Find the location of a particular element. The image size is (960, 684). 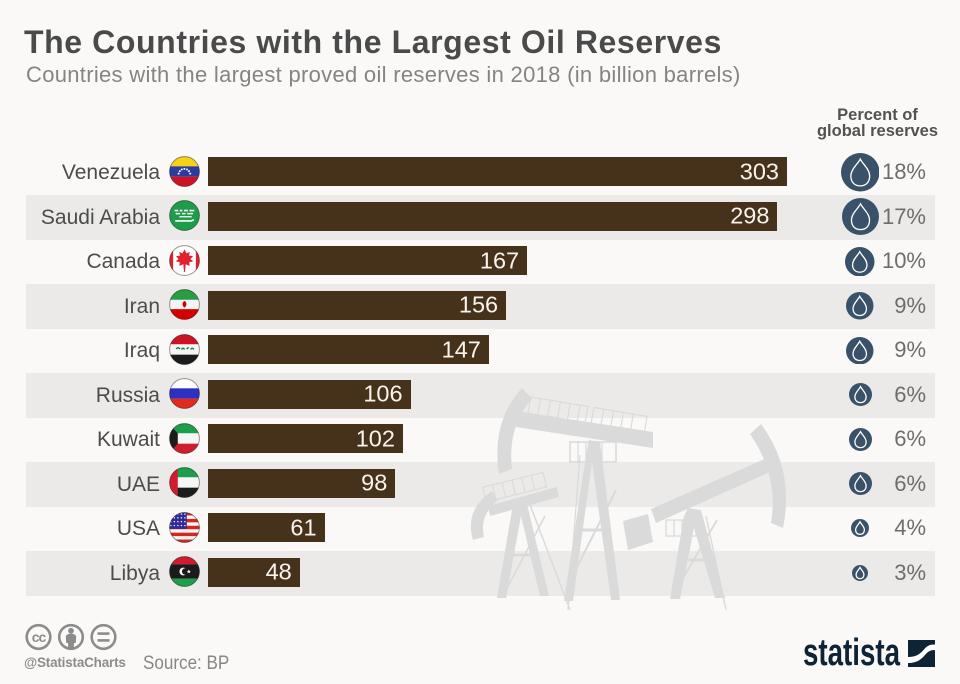

svg-text: statista is located at coordinates (852, 652).